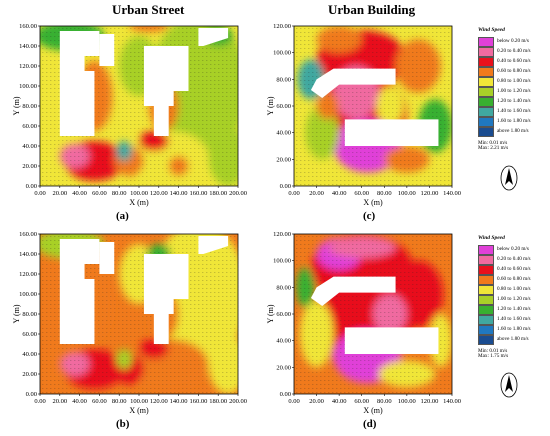  Describe the element at coordinates (514, 41) in the screenshot. I see `legend-entry: below 0.20 m/s` at that location.